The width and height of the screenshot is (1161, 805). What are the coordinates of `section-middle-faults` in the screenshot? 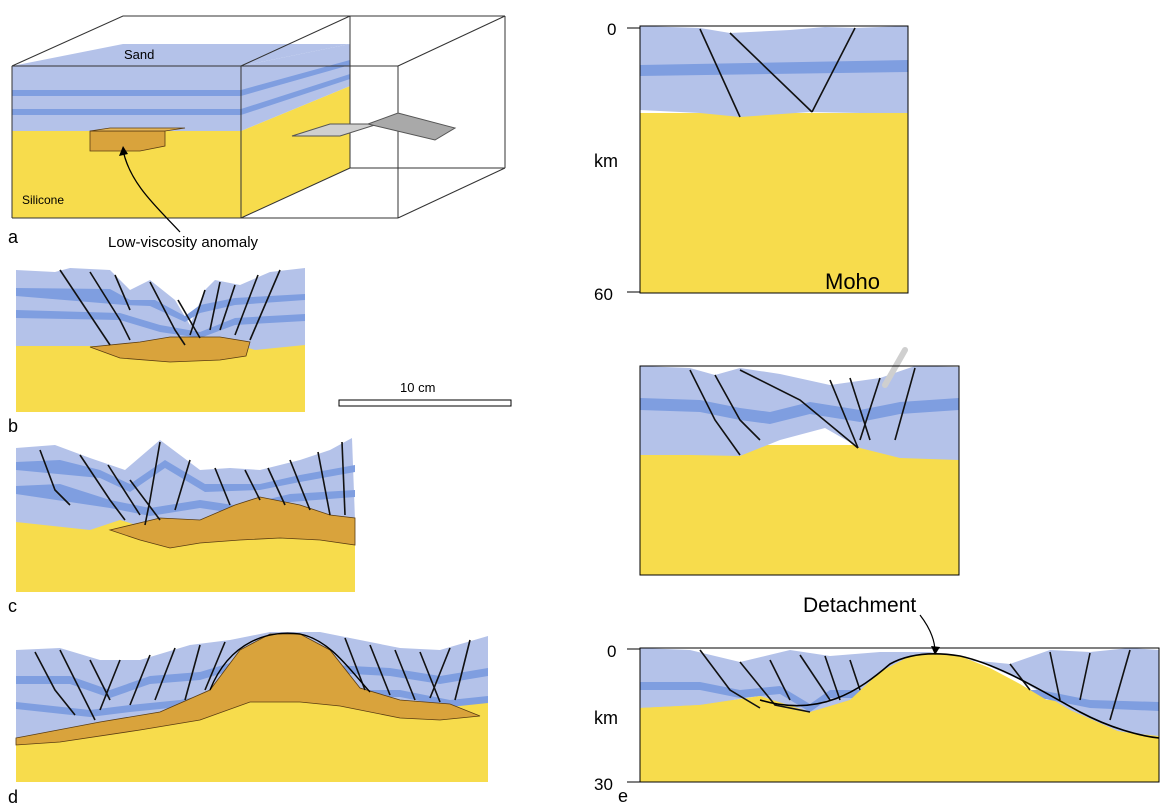 It's located at (802, 411).